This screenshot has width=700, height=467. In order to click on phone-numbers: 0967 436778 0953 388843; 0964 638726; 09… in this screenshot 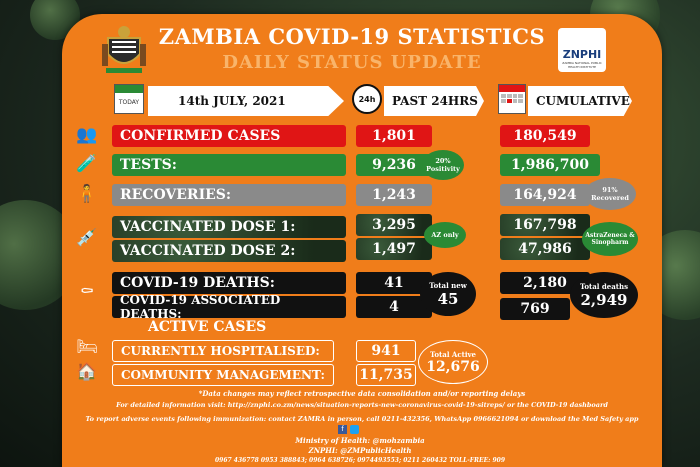, I will do `click(360, 460)`.